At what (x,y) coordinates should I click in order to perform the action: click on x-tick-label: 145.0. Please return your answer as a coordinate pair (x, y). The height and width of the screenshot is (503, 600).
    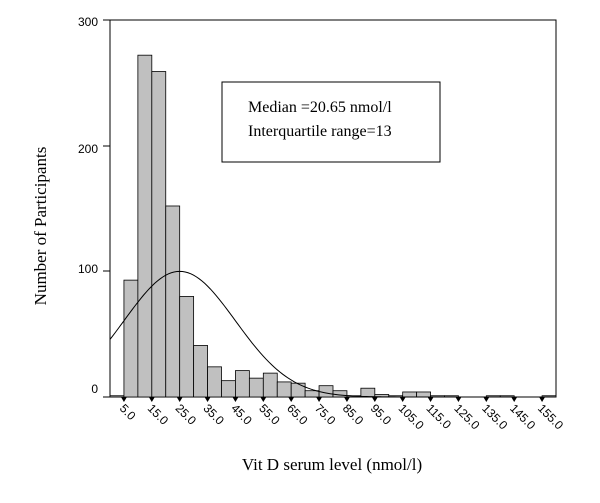
    Looking at the image, I should click on (522, 416).